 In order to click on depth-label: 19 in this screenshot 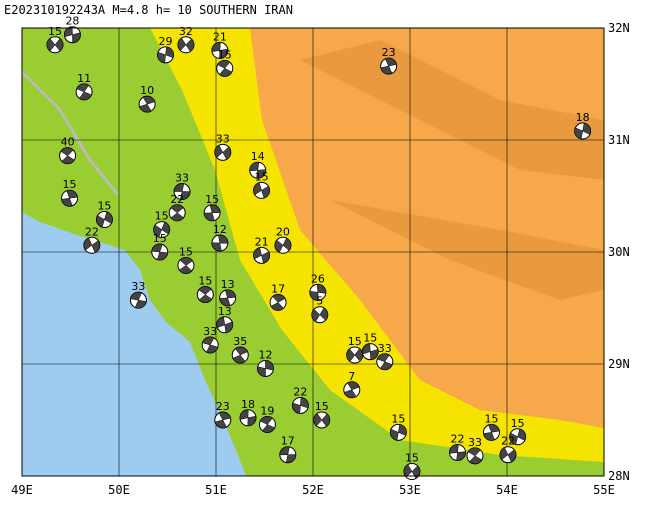, I will do `click(267, 410)`.